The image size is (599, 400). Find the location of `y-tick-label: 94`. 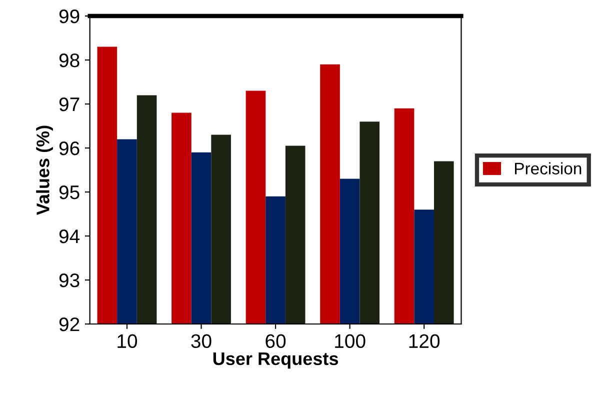

y-tick-label: 94 is located at coordinates (69, 236).